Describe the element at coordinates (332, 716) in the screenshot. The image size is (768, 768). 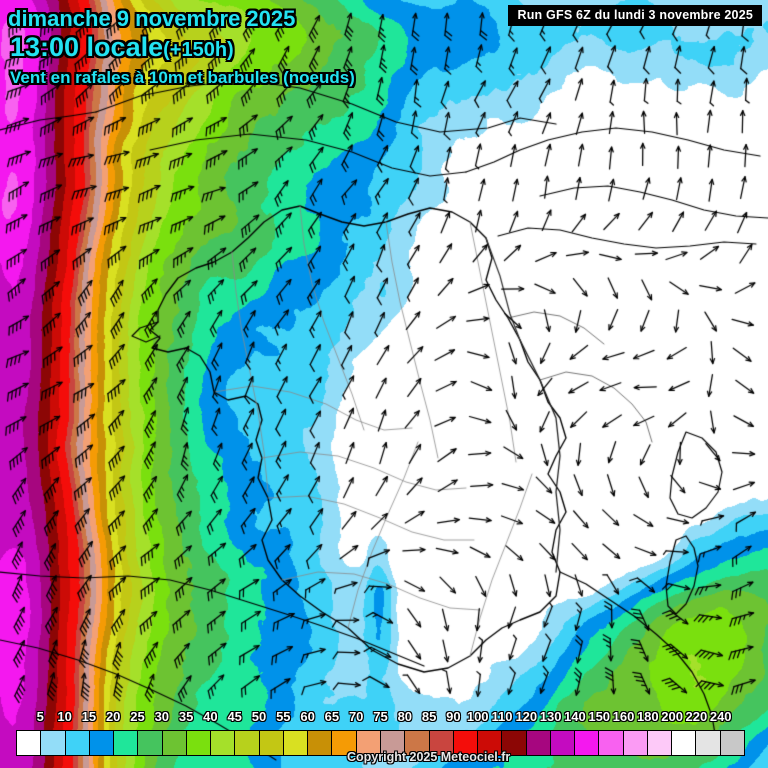
I see `colorbar-tick-label: 65` at that location.